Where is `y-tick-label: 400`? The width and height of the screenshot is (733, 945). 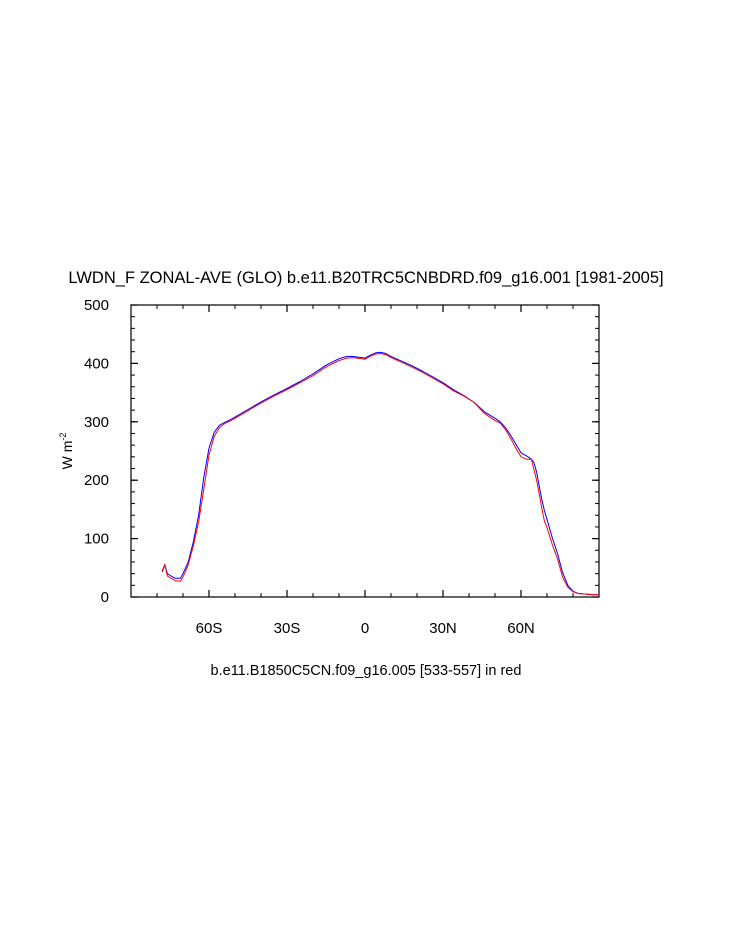
y-tick-label: 400 is located at coordinates (96, 363).